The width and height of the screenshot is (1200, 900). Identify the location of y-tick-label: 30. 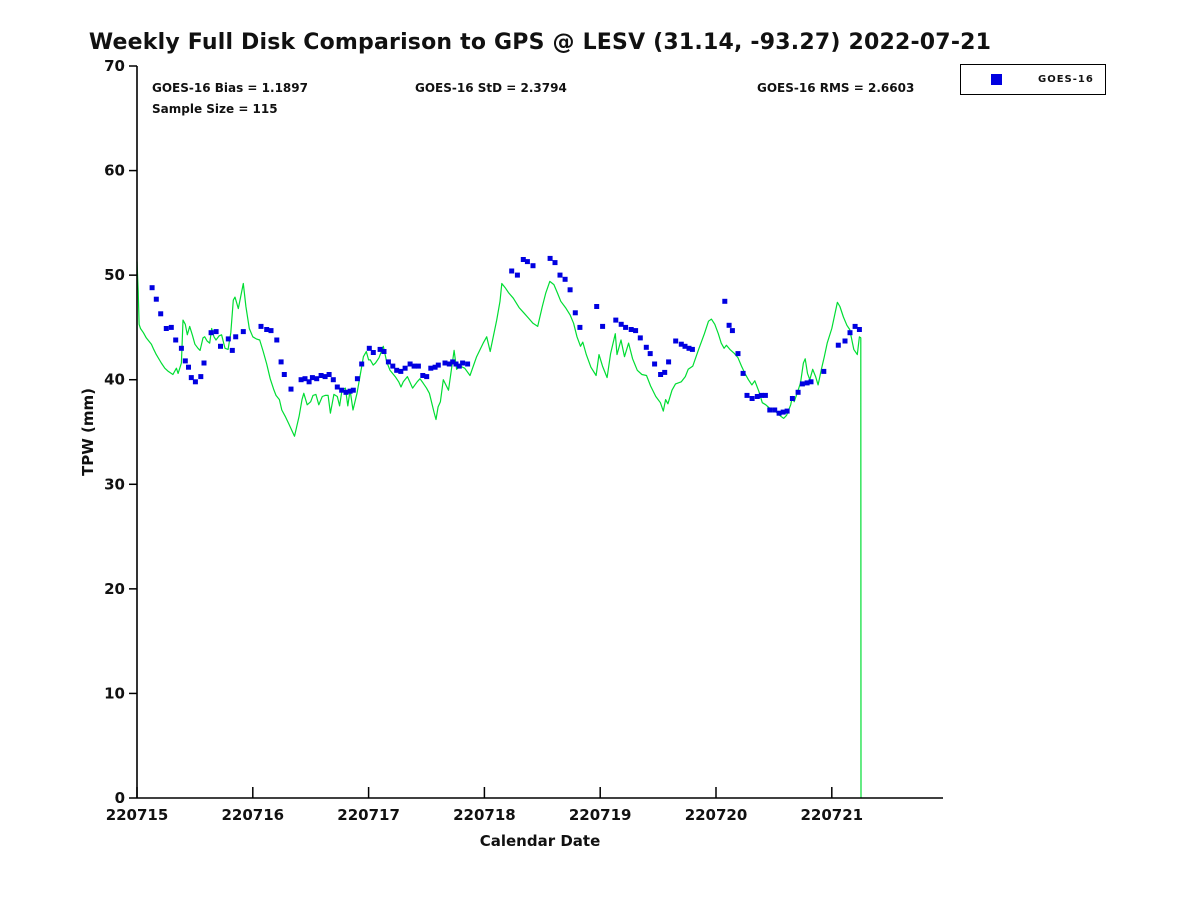
(114, 484).